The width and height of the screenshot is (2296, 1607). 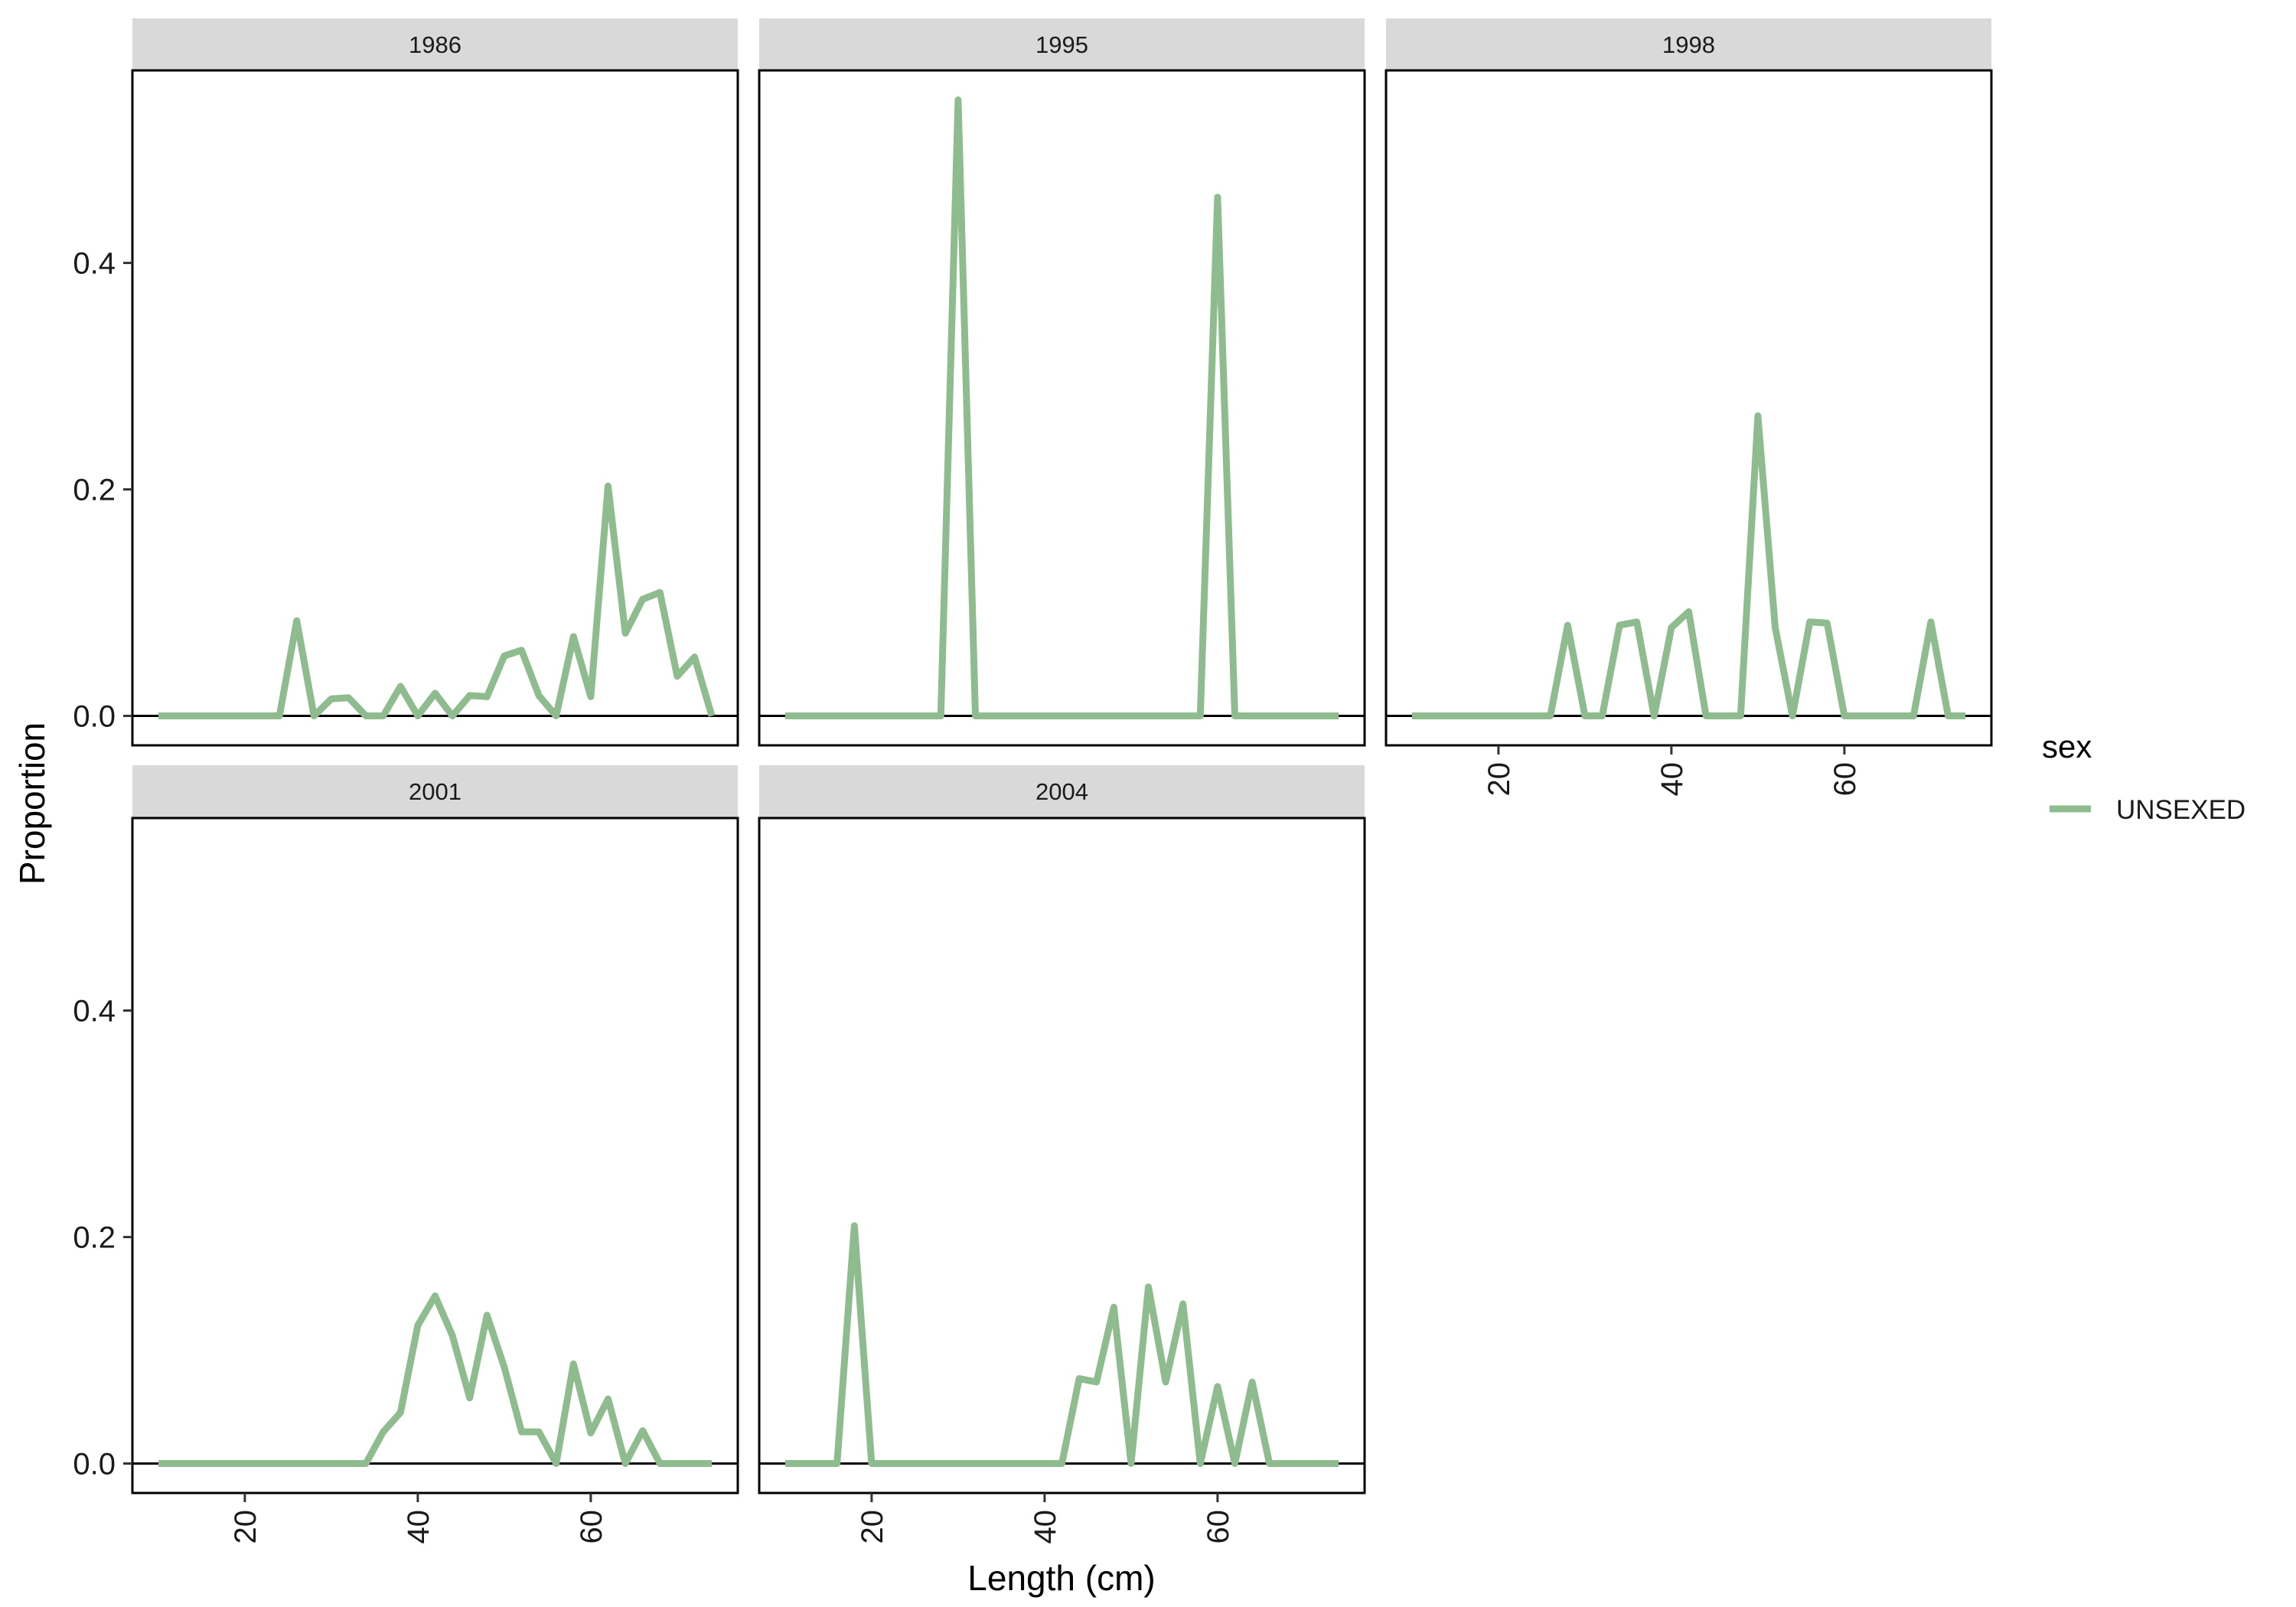 I want to click on legend-label-unsexed: UNSEXED, so click(x=2180, y=810).